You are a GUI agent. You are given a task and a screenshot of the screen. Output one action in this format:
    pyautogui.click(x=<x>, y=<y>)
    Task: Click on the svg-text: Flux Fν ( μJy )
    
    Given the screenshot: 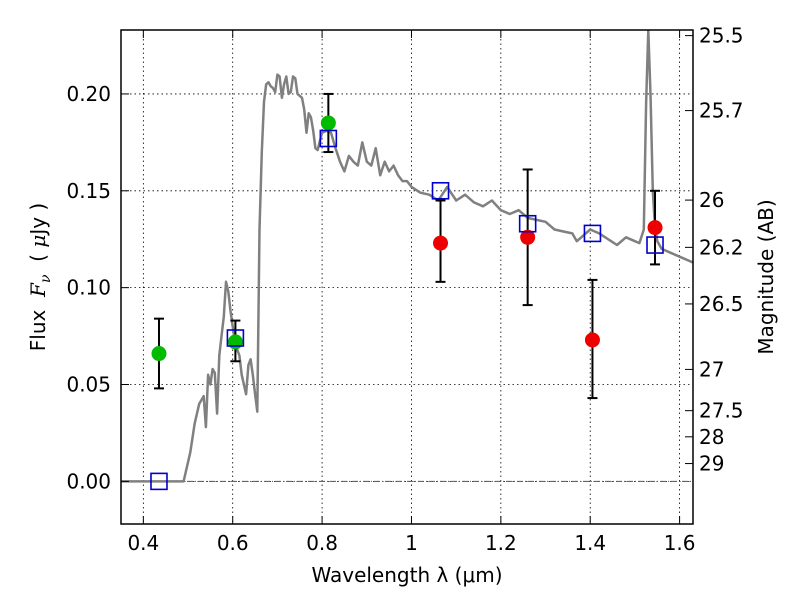 What is the action you would take?
    pyautogui.click(x=40, y=277)
    